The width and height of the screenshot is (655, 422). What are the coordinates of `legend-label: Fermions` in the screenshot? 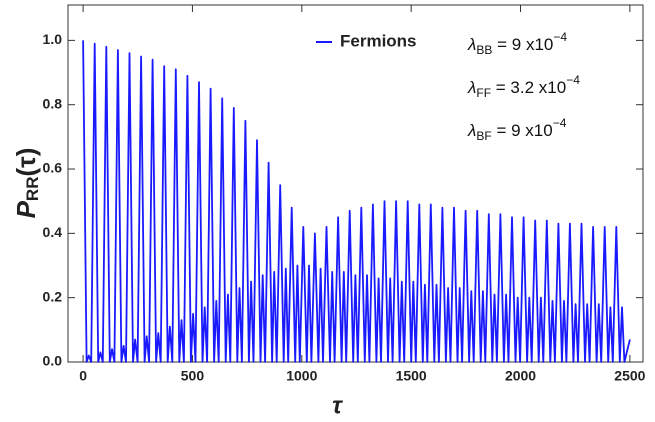 It's located at (378, 40).